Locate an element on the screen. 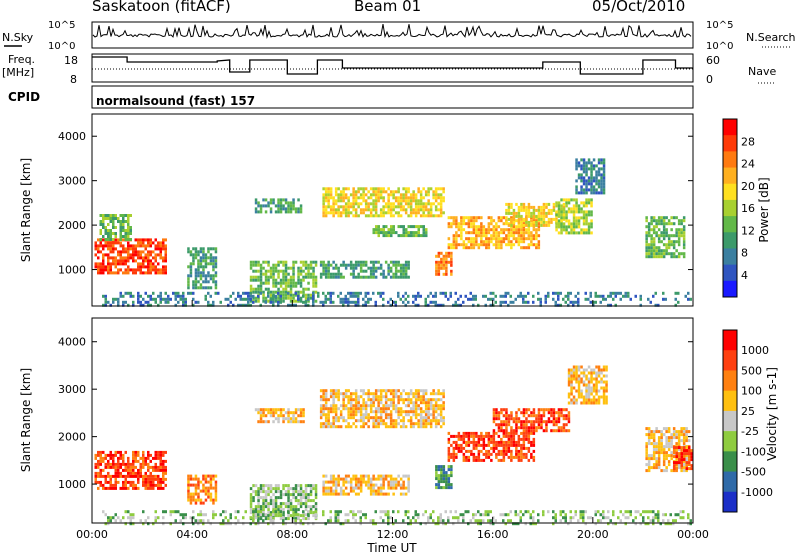 The height and width of the screenshot is (554, 800). nsky-right-tick-bottom: 10^0 is located at coordinates (719, 46).